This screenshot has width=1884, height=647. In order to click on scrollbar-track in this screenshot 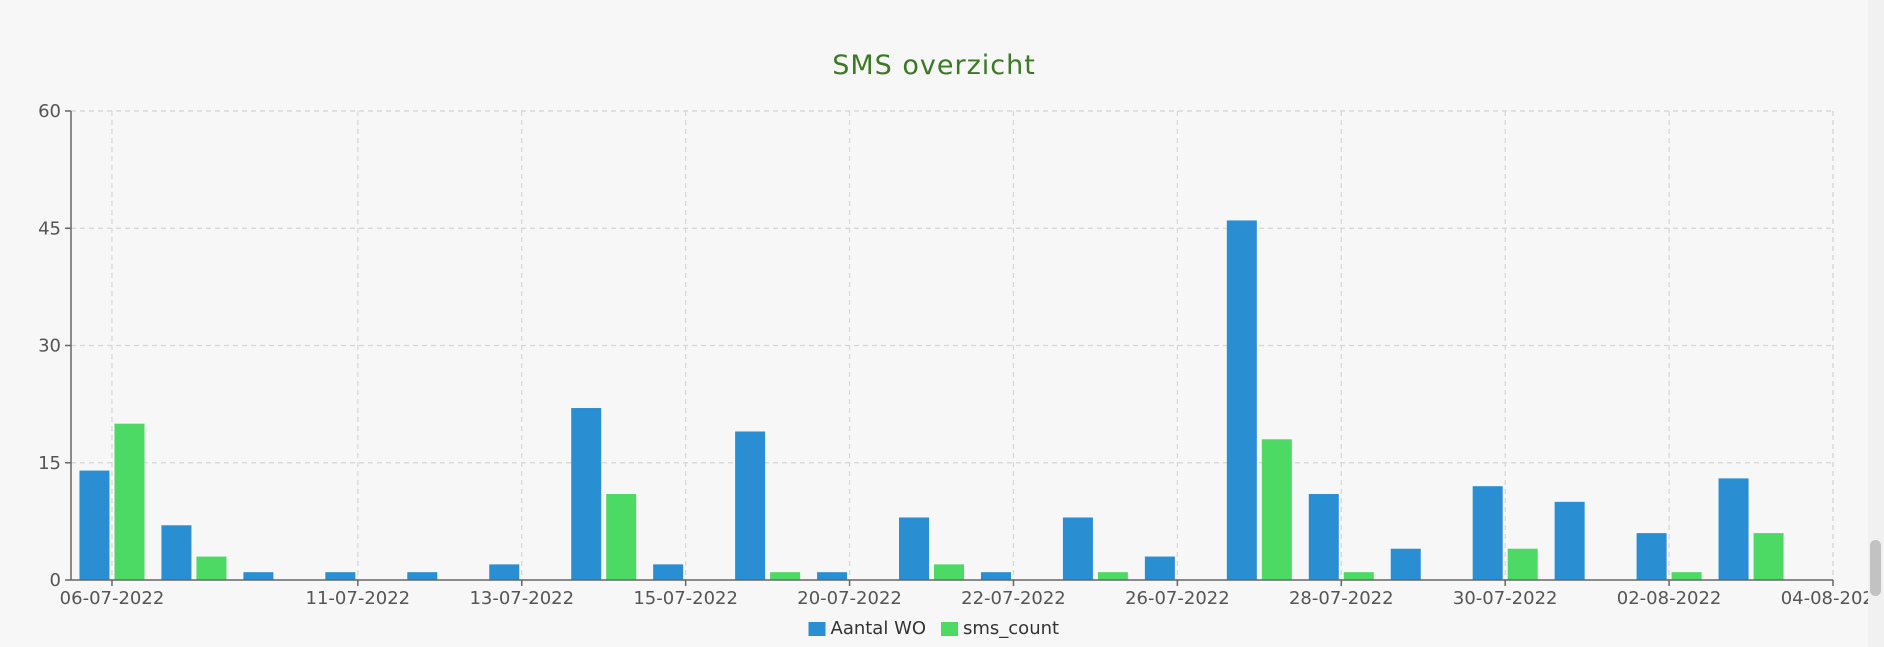, I will do `click(1876, 323)`.